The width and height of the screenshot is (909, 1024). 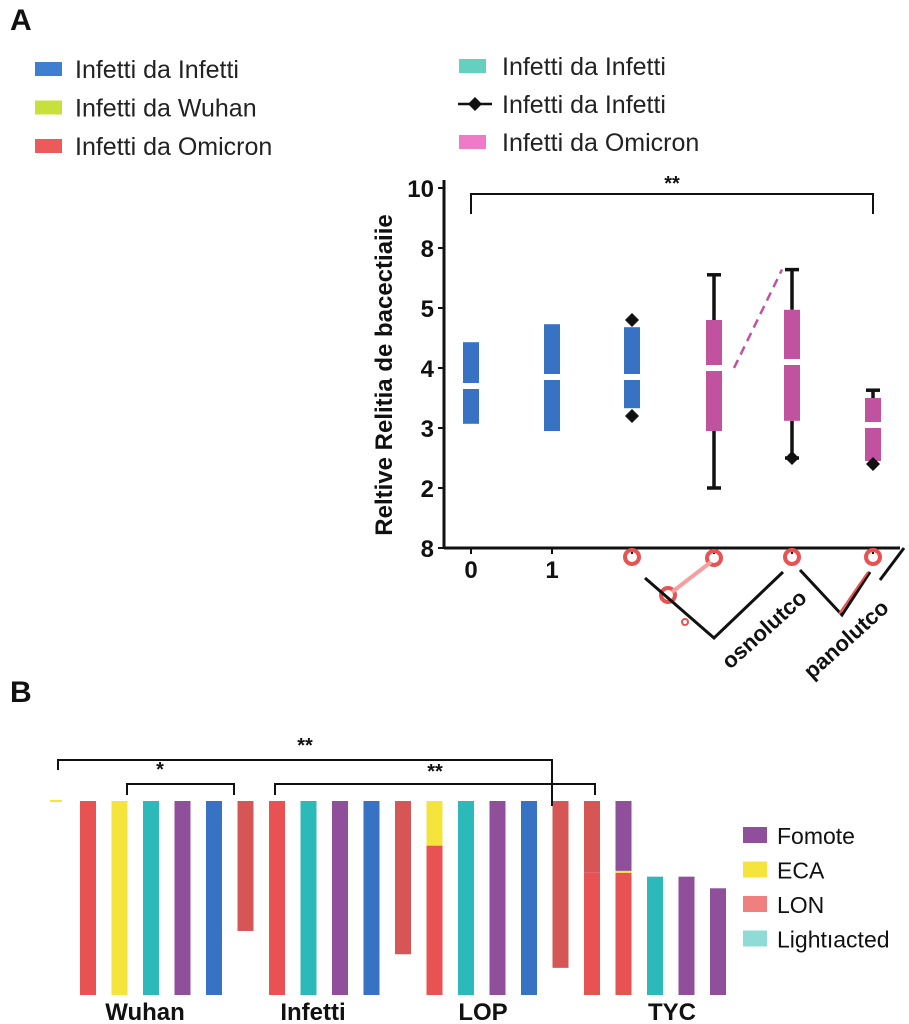 I want to click on x-rotated-label: osnolutco, so click(x=764, y=629).